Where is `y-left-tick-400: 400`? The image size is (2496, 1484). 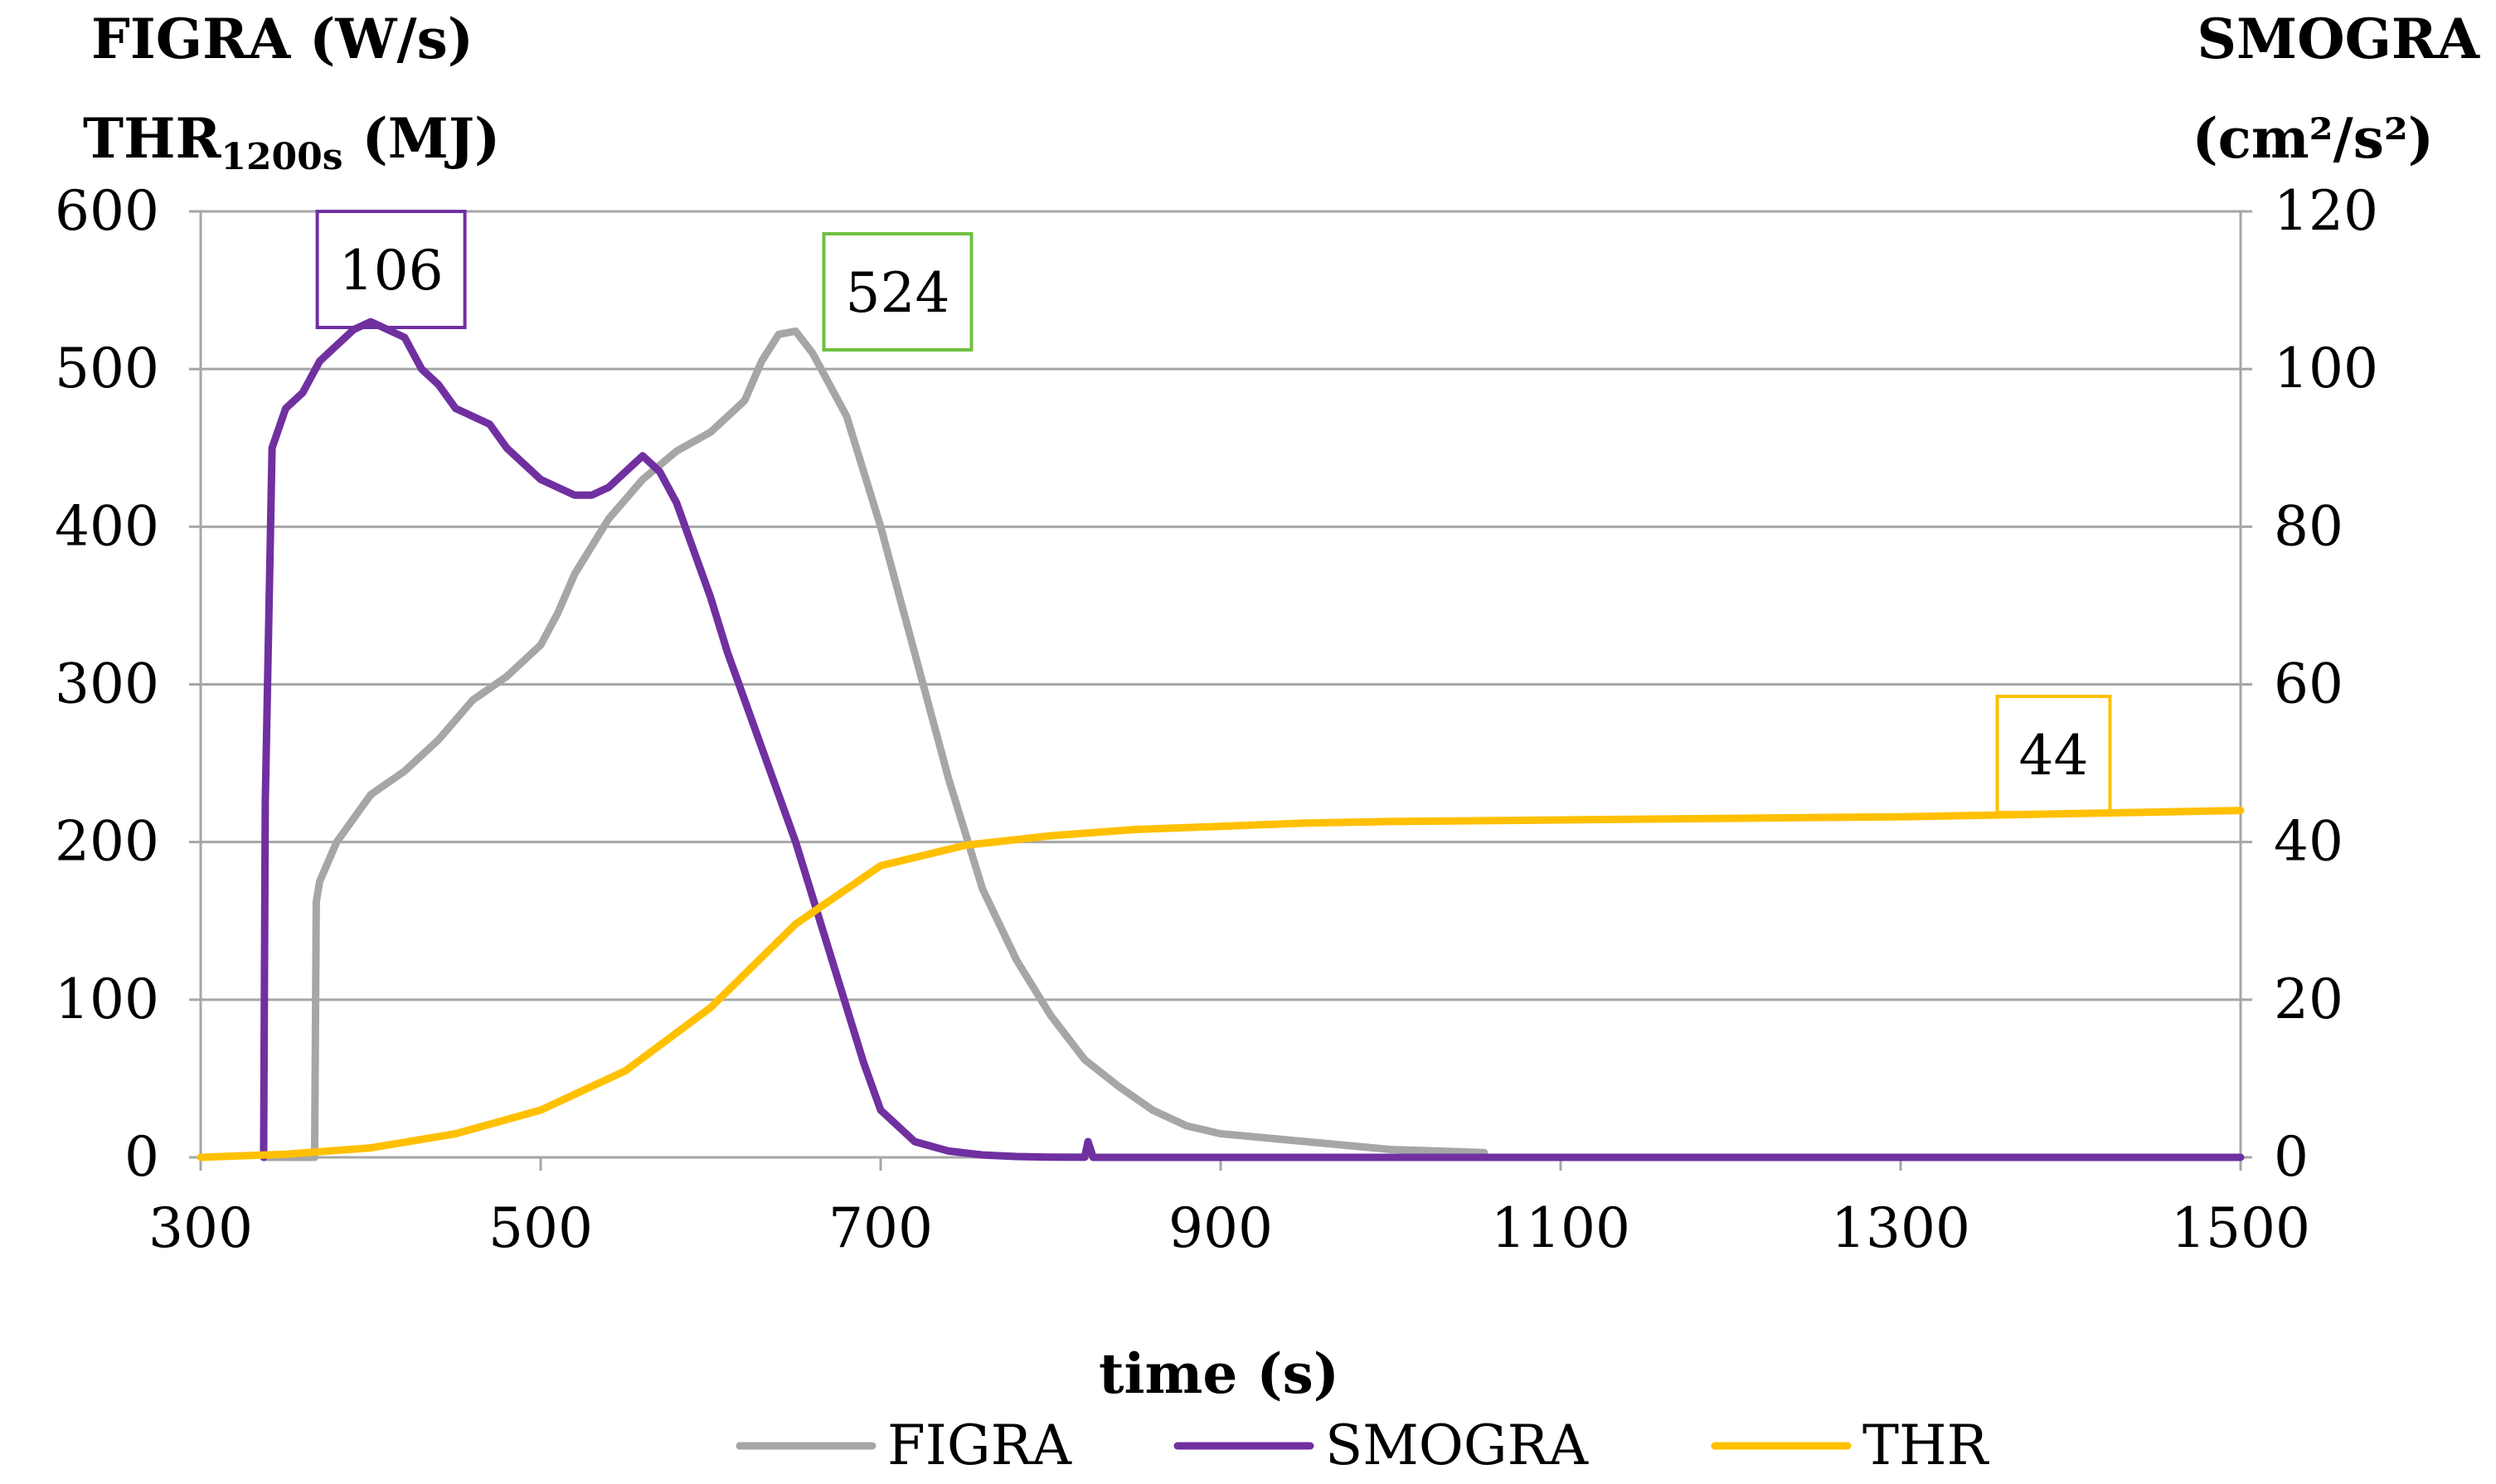
y-left-tick-400: 400 is located at coordinates (107, 526).